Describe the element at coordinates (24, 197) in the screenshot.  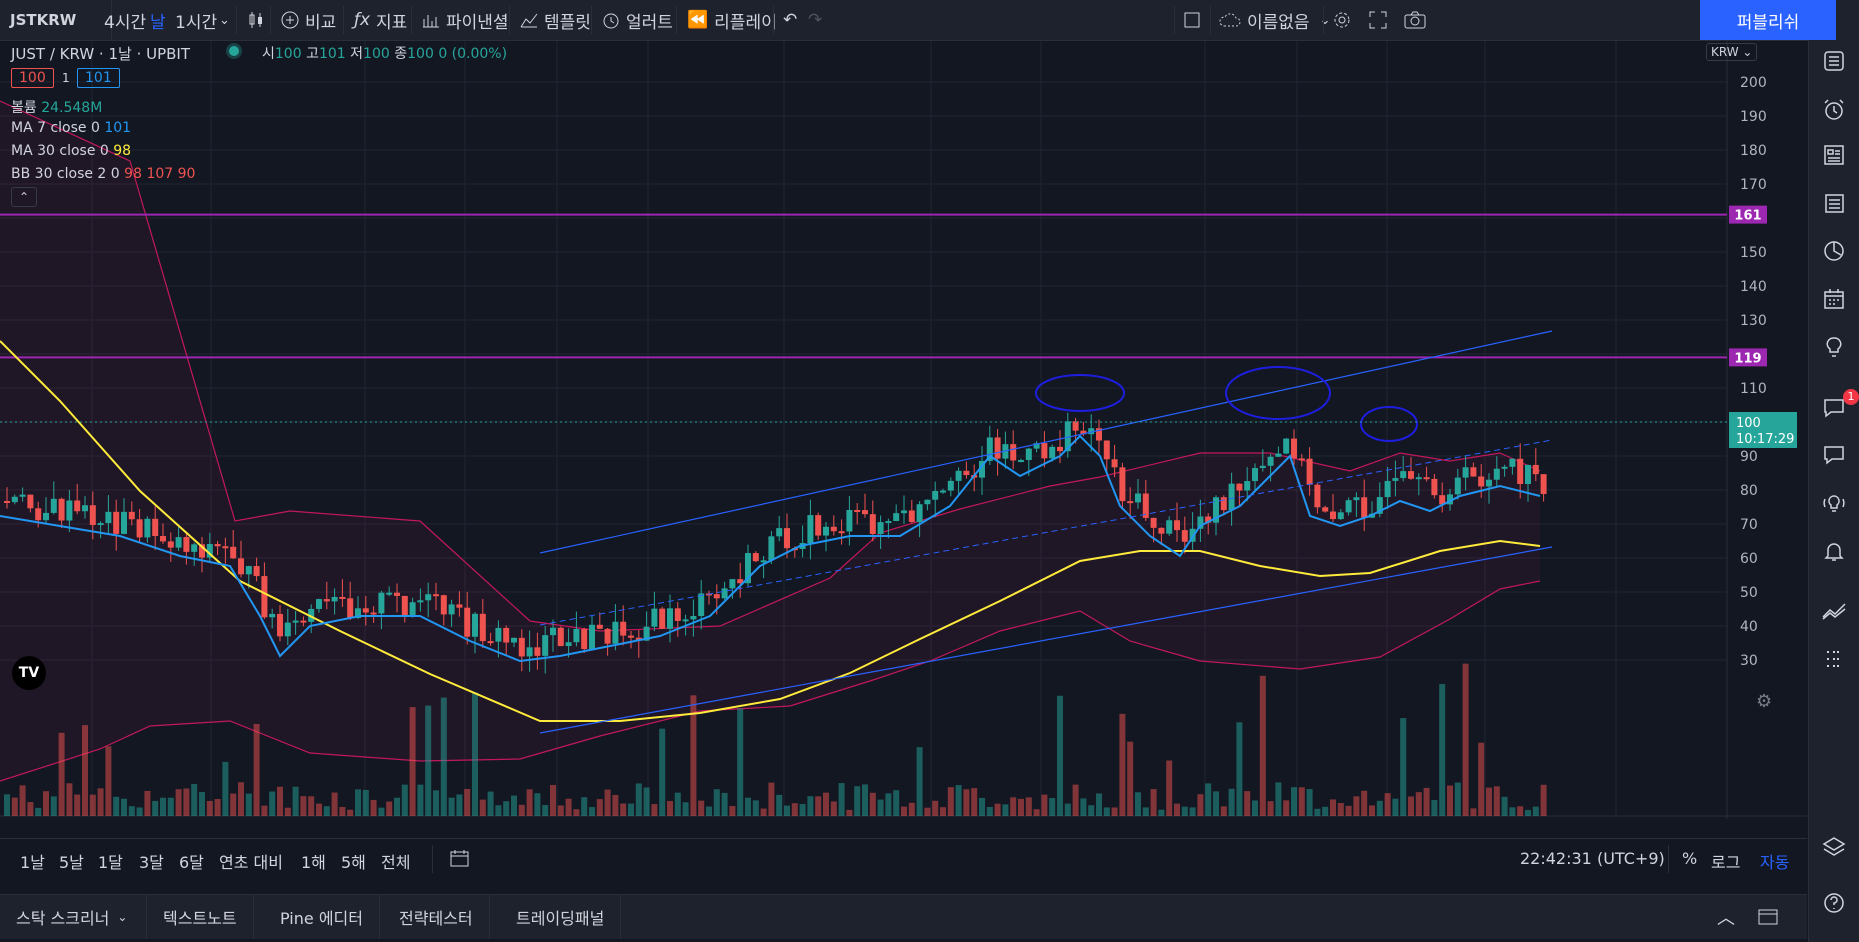
I see `collapse-legend-chevron-up-icon: ⌃` at that location.